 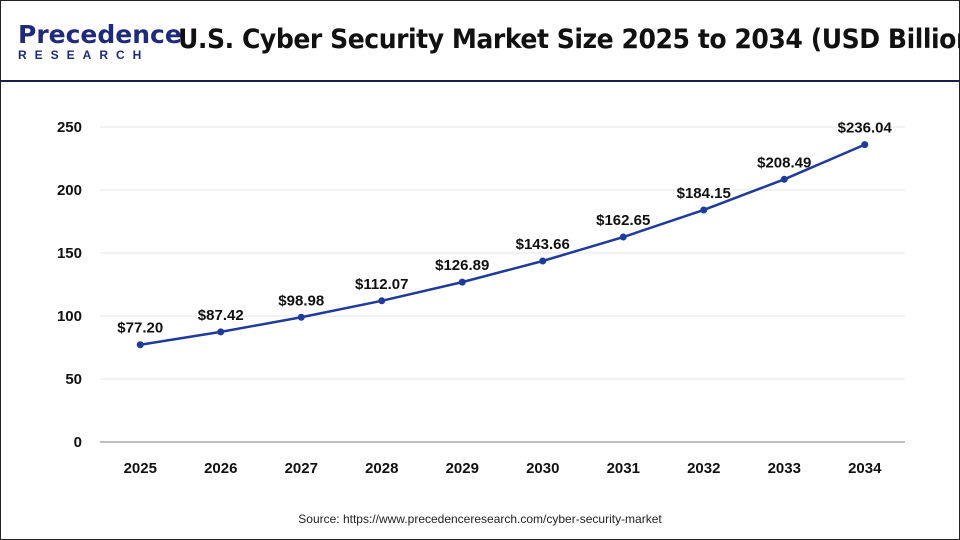 I want to click on data-label: $162.65, so click(x=623, y=220).